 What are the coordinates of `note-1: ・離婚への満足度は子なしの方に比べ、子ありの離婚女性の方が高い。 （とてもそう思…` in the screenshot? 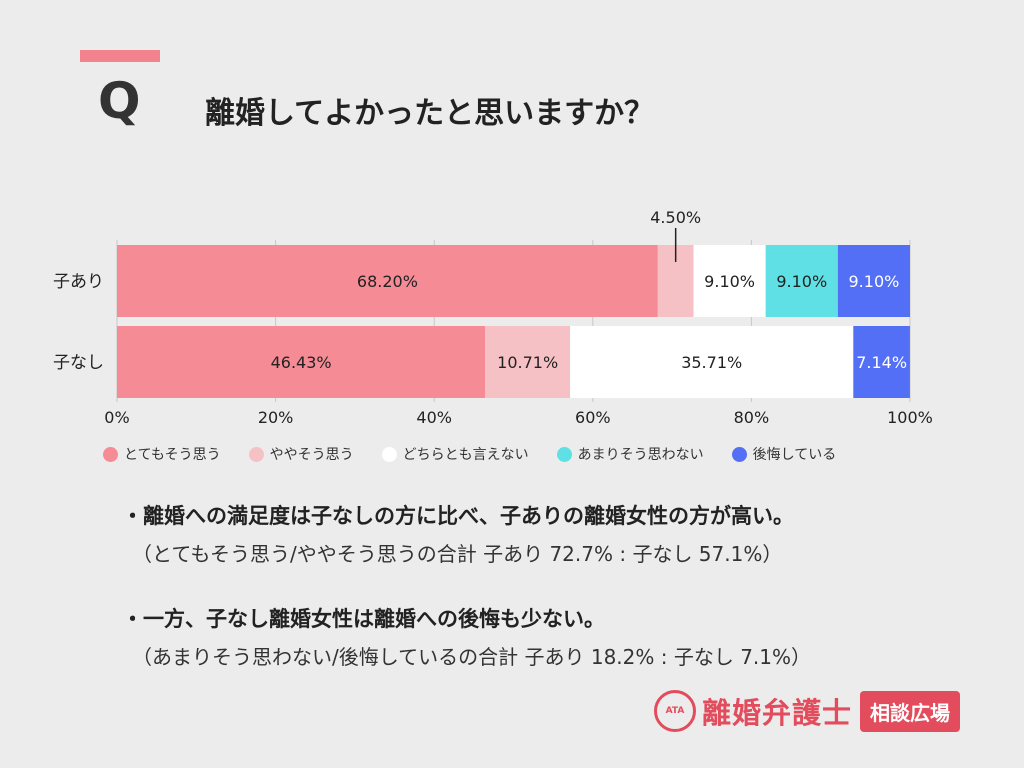 It's located at (552, 533).